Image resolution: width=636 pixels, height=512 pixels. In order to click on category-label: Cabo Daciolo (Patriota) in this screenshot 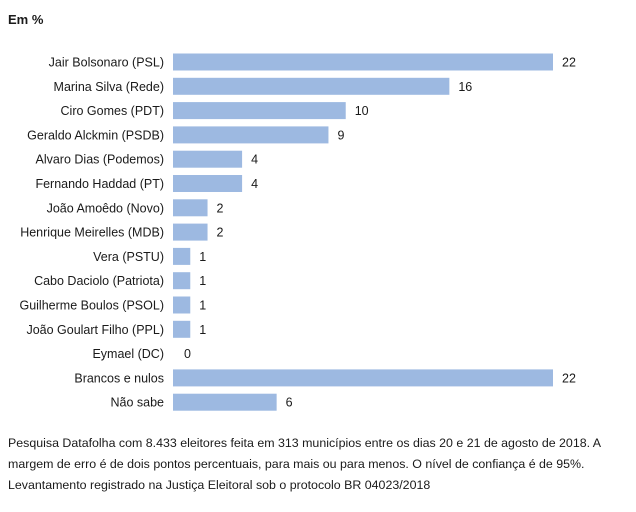, I will do `click(99, 281)`.